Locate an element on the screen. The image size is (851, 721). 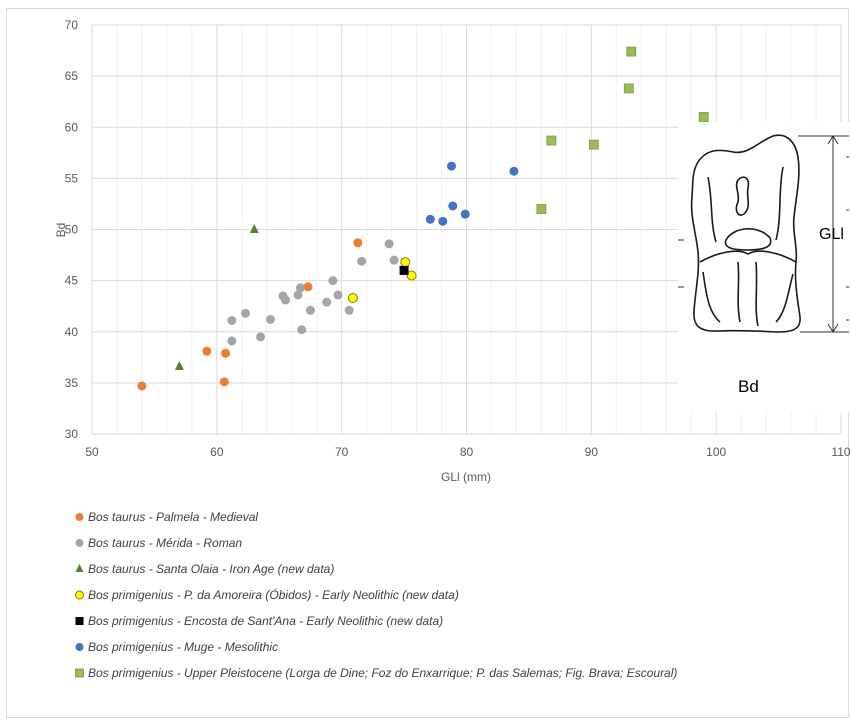
astragalus-bone-drawing is located at coordinates (745, 233).